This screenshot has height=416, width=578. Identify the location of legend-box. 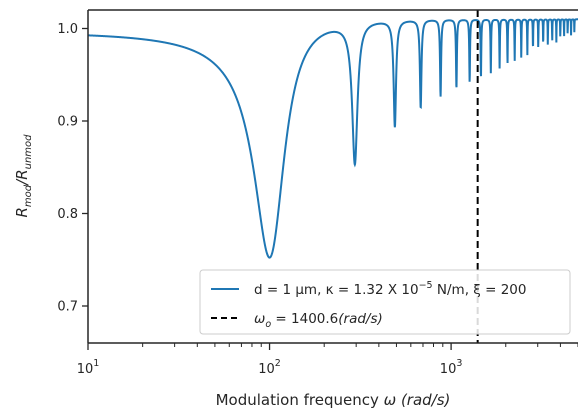
(385, 302).